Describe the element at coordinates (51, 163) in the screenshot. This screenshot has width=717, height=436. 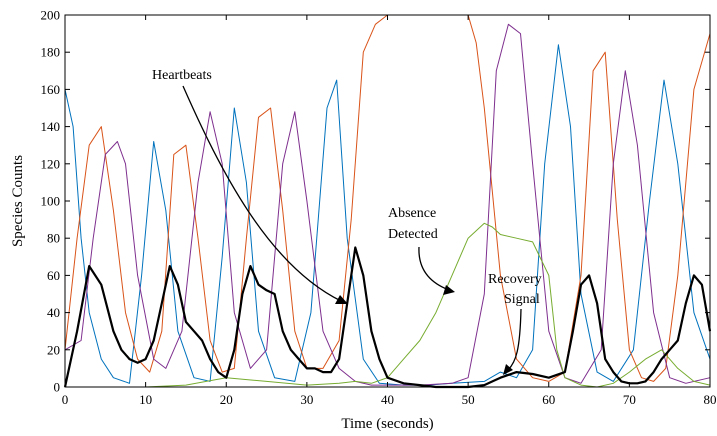
I see `y-tick-label: 120` at that location.